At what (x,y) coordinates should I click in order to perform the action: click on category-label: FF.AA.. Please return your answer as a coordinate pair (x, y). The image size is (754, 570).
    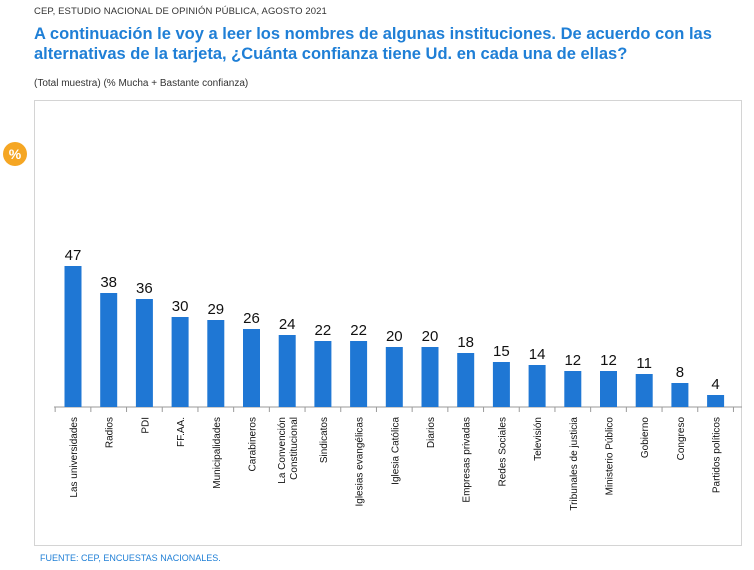
    Looking at the image, I should click on (181, 432).